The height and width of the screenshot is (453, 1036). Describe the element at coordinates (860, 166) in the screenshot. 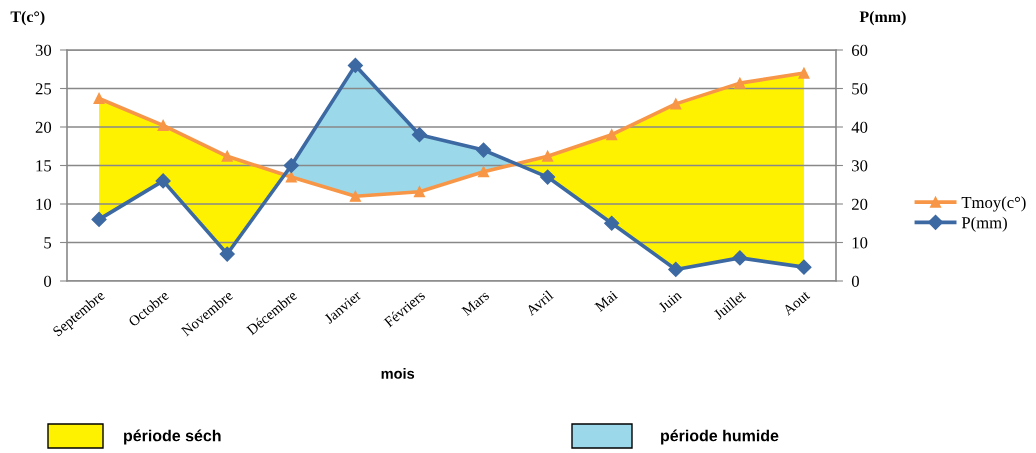

I see `y2-tick-label: 30` at that location.